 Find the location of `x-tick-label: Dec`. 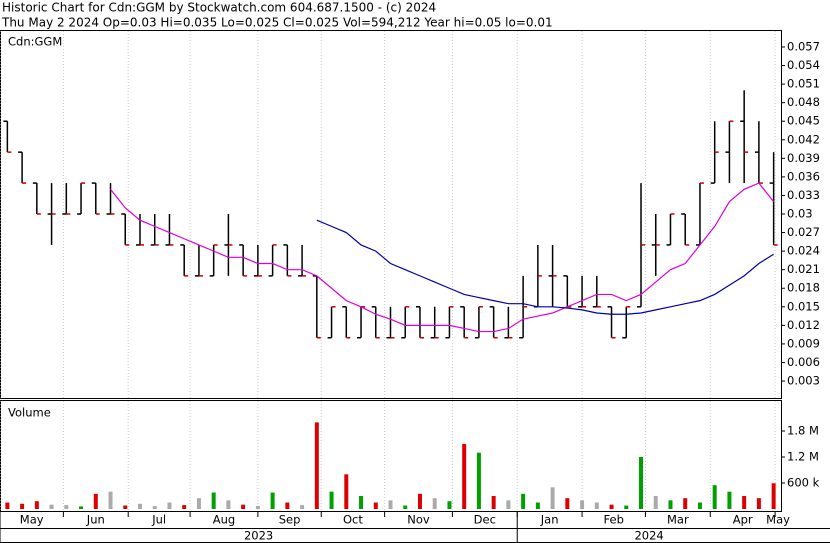

x-tick-label: Dec is located at coordinates (485, 520).